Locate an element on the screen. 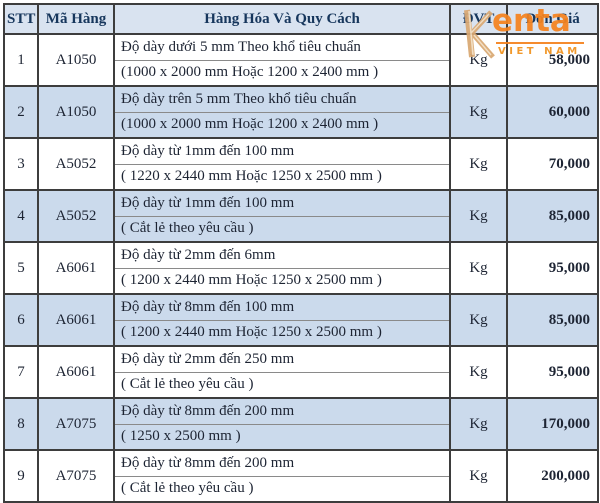 This screenshot has width=600, height=503. row-index-cell: 2 is located at coordinates (21, 112).